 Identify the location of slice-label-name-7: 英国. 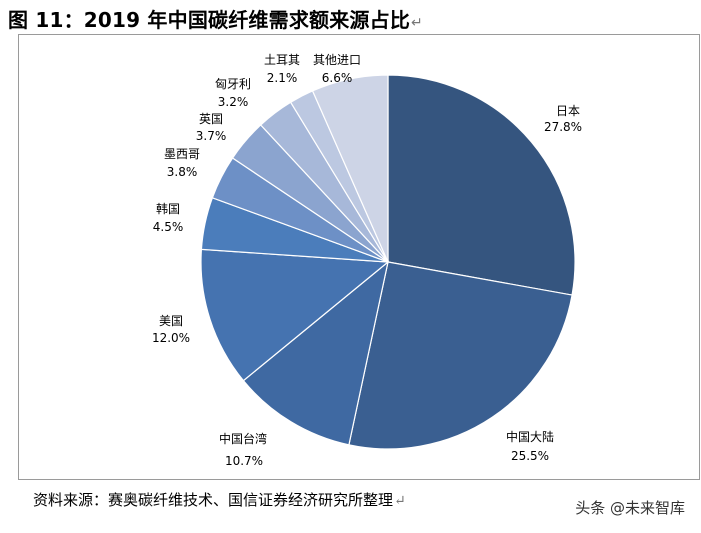
(211, 119).